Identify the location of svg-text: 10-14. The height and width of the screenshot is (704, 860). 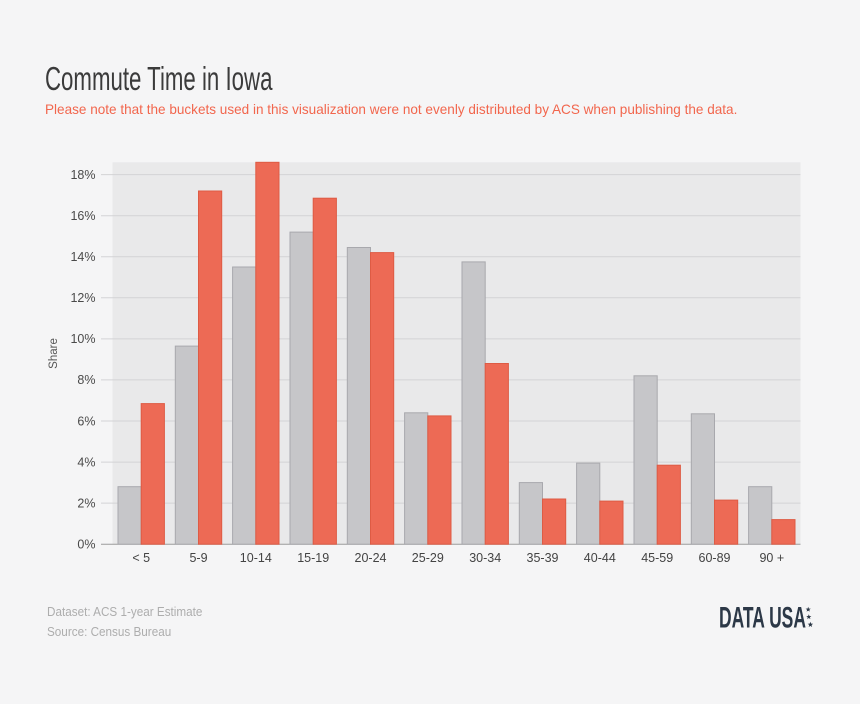
(256, 558).